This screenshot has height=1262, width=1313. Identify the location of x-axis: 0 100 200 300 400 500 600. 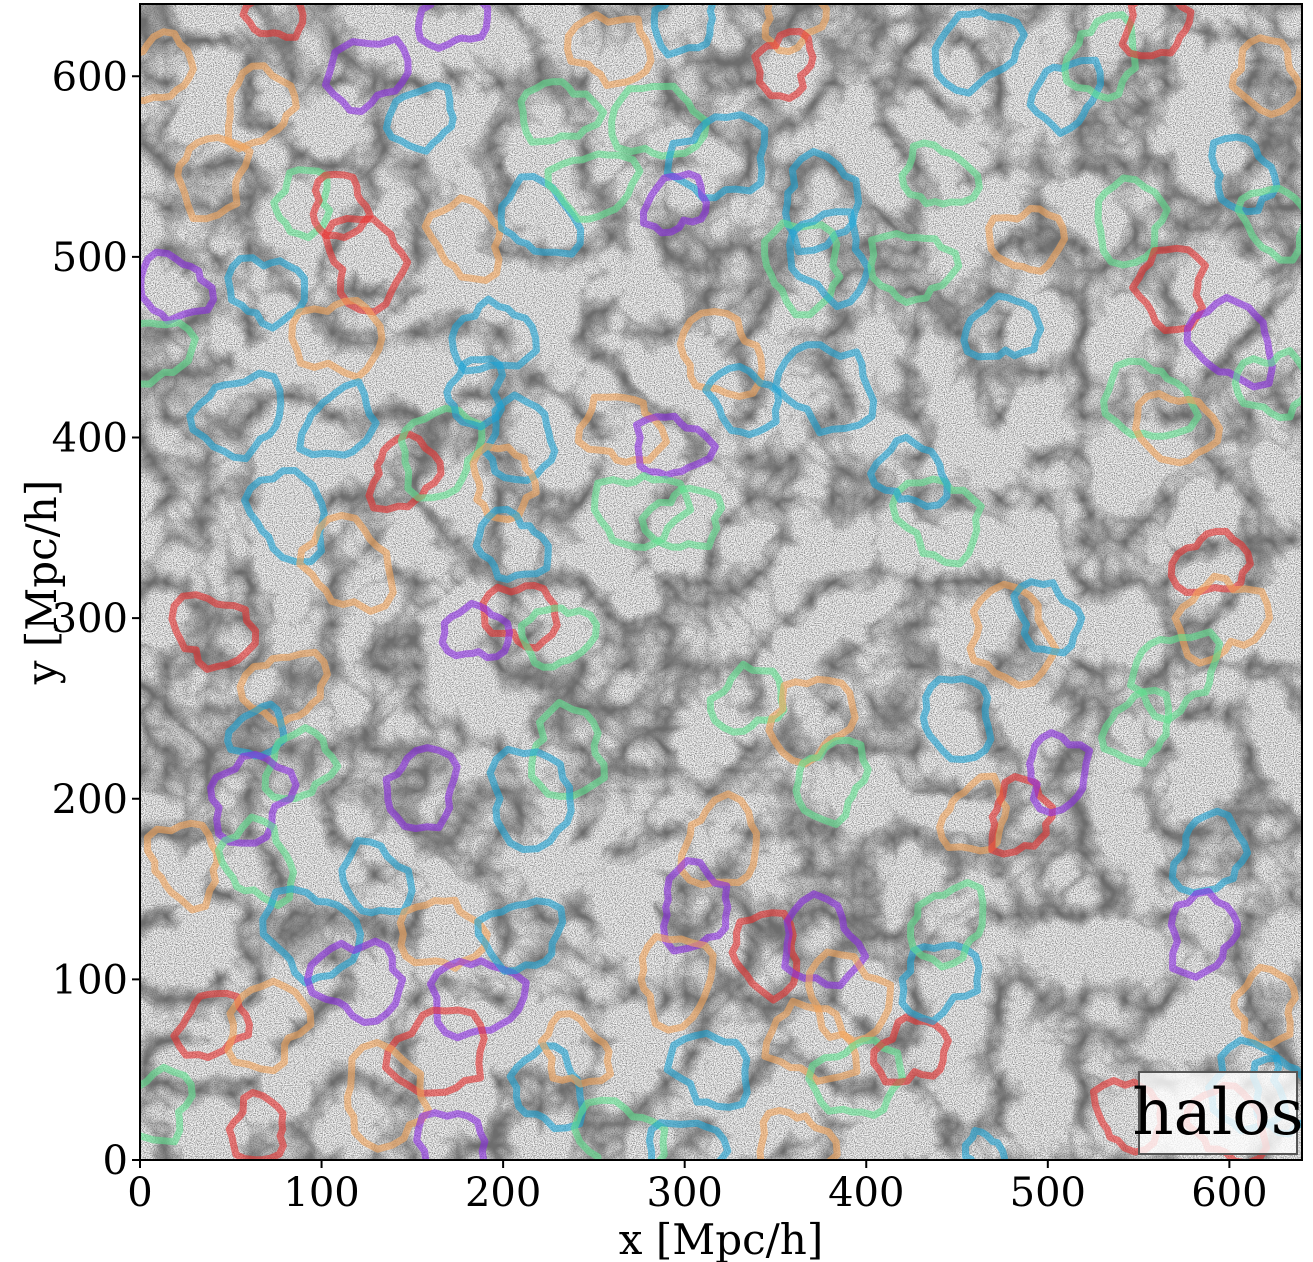
(697, 1188).